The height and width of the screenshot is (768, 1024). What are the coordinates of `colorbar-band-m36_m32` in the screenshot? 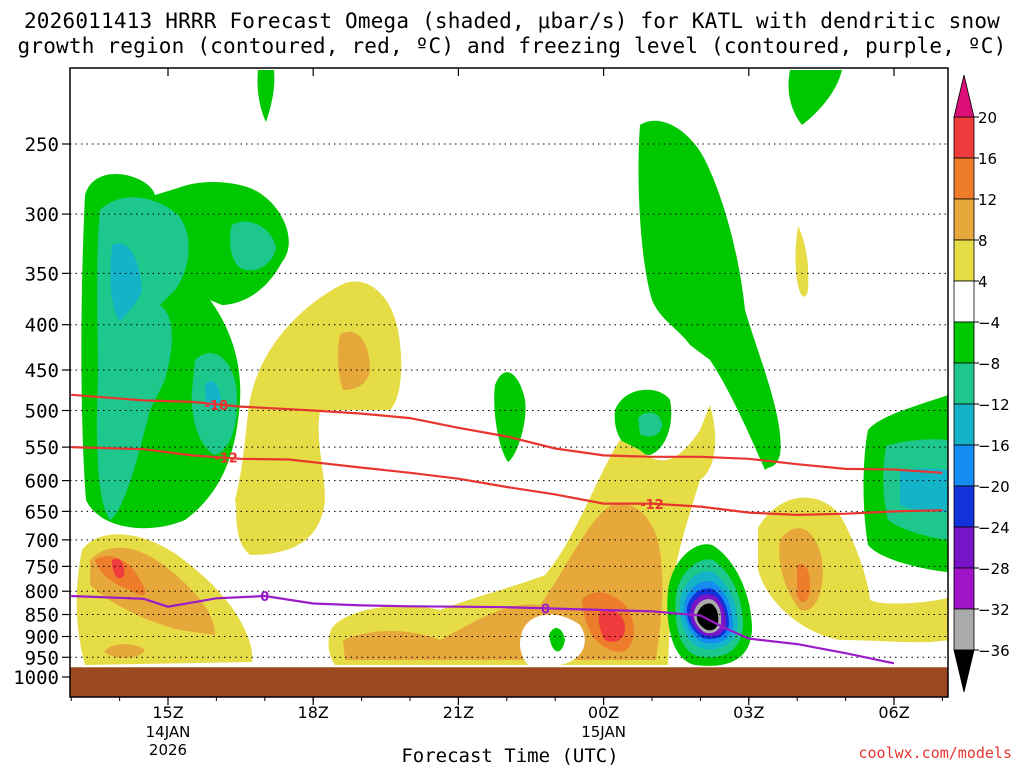 It's located at (964, 629).